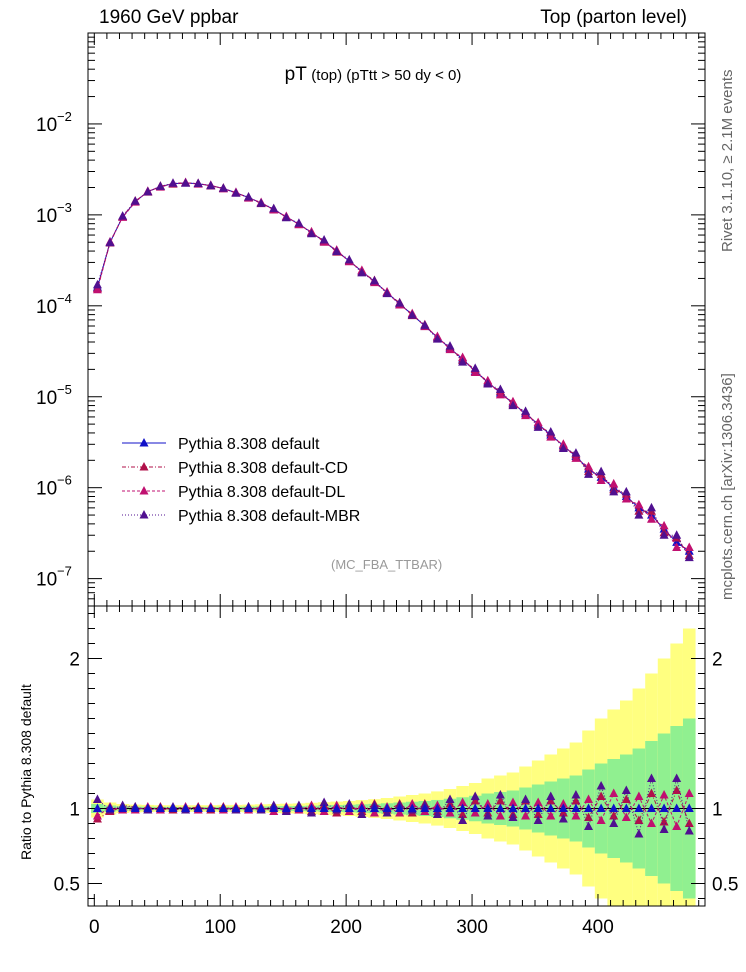 This screenshot has width=746, height=972. What do you see at coordinates (725, 885) in the screenshot?
I see `ratio-tick-label-right: 0.5` at bounding box center [725, 885].